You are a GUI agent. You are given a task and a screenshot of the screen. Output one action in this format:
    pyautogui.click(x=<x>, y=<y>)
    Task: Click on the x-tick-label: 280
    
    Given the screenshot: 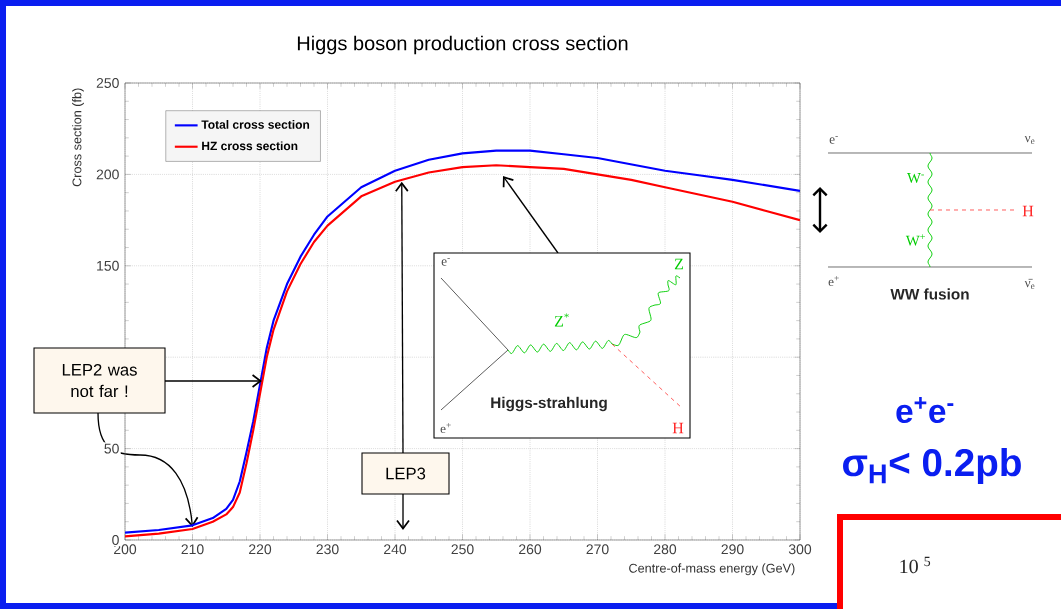 What is the action you would take?
    pyautogui.click(x=665, y=549)
    